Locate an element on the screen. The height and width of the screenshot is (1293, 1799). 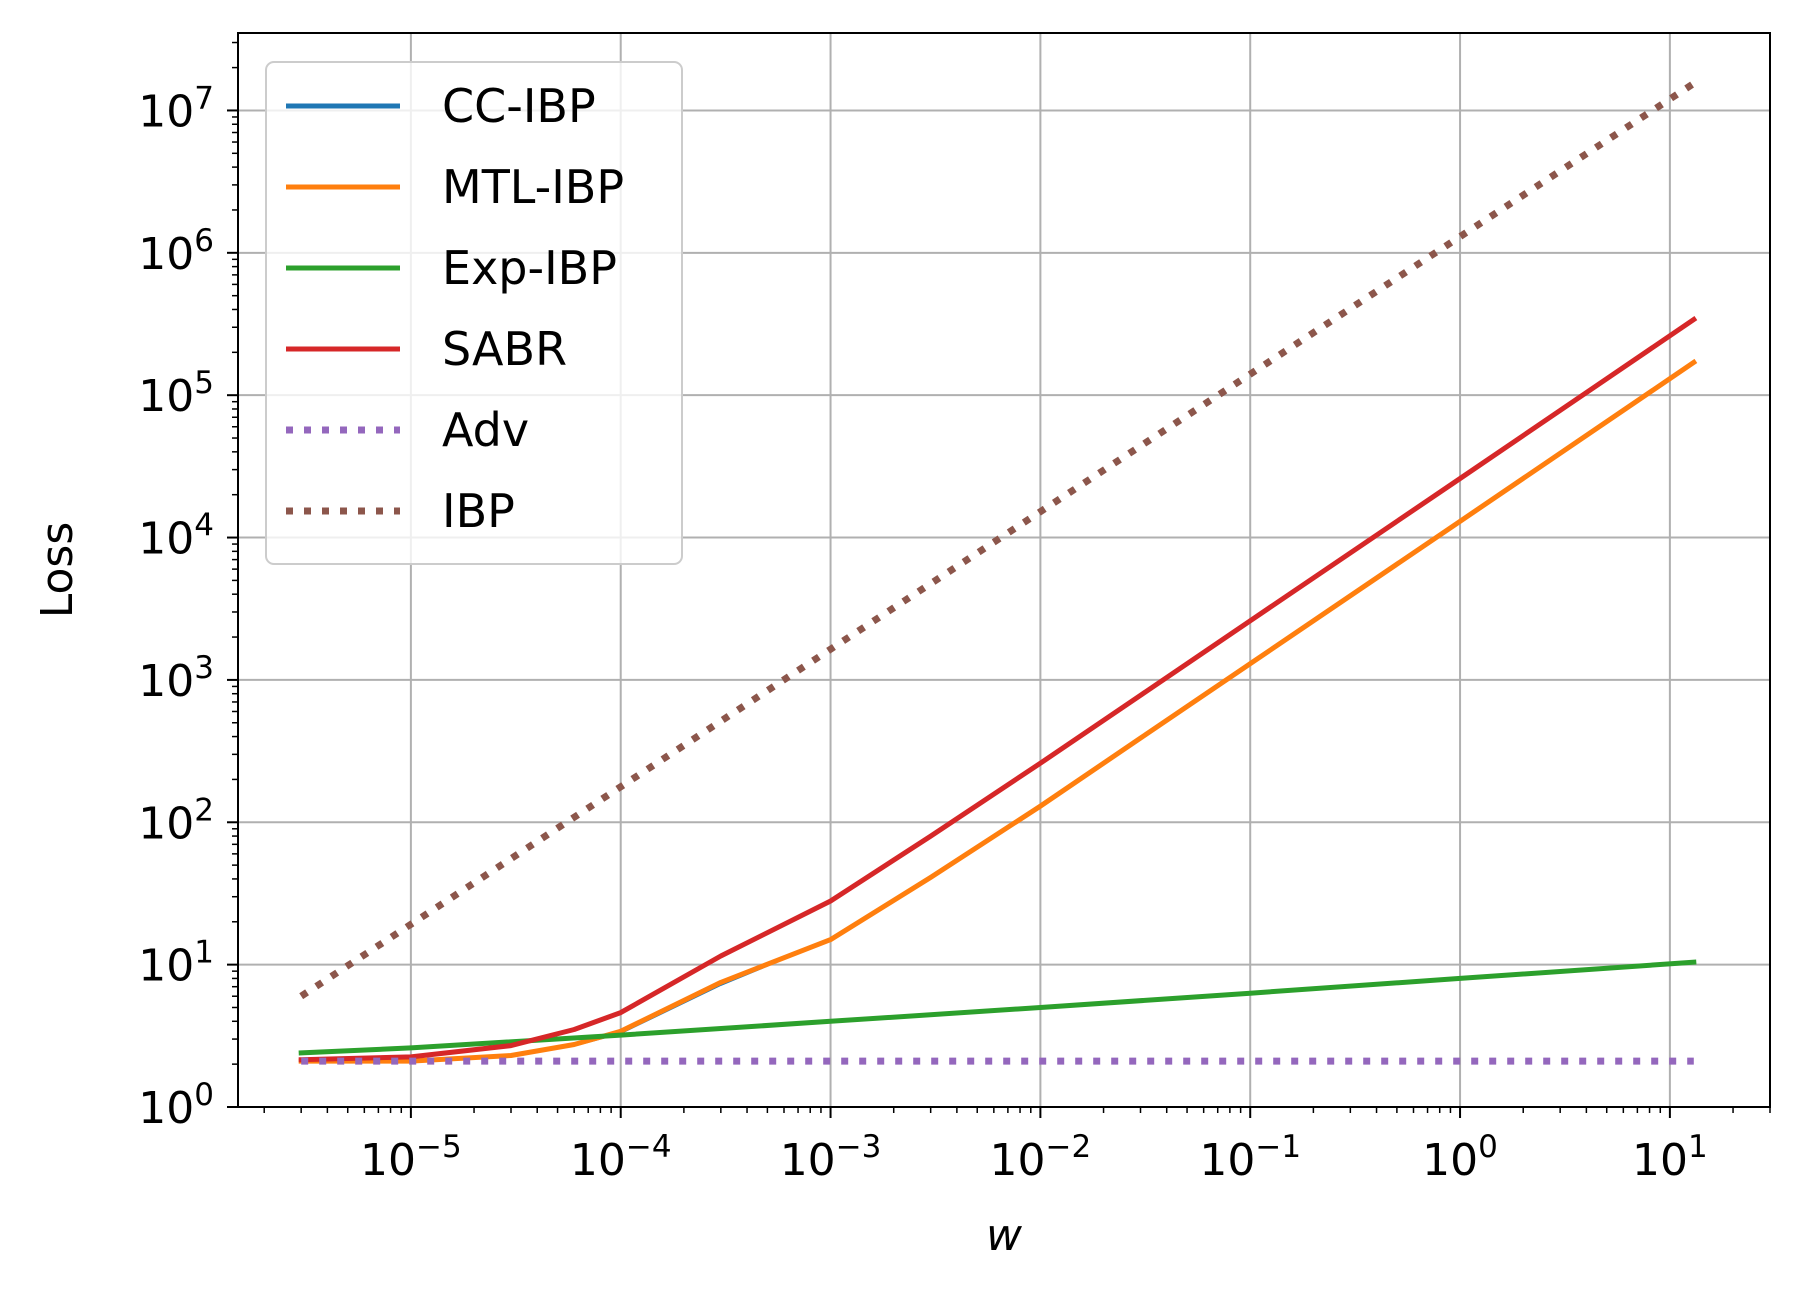
legend: CC-IBP MTL-IBP Exp-IBP SABR Adv IBP is located at coordinates (474, 313).